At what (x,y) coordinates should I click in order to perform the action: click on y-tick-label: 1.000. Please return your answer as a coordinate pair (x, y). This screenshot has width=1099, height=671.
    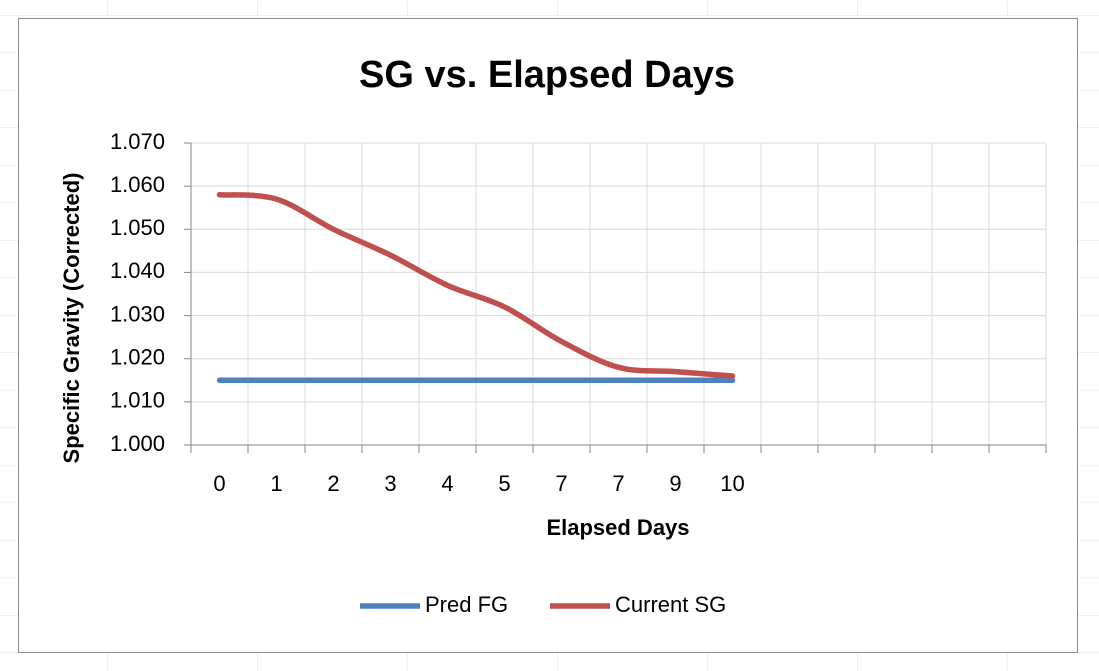
    Looking at the image, I should click on (137, 443).